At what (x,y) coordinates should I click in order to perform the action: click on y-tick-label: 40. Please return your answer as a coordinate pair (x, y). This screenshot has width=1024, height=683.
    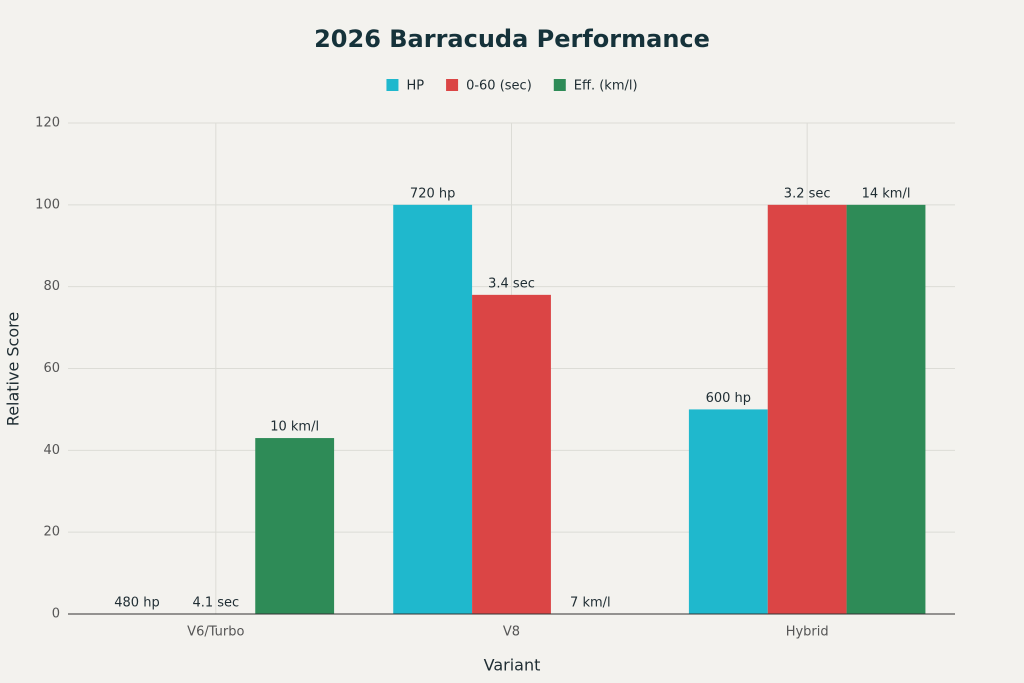
    Looking at the image, I should click on (51, 450).